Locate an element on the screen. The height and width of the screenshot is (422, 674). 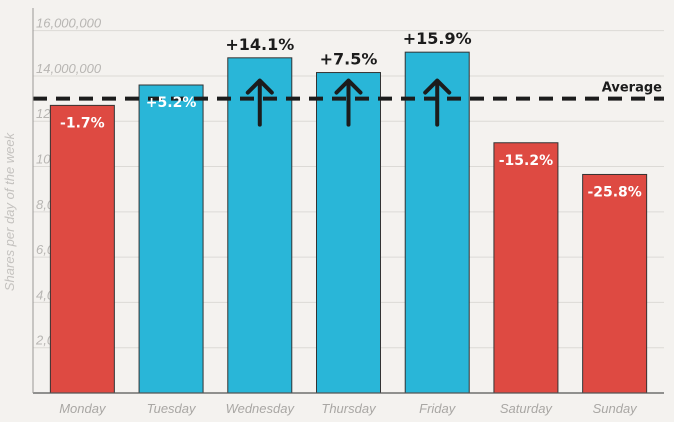
y-tick-label: 16,000,000 is located at coordinates (69, 23).